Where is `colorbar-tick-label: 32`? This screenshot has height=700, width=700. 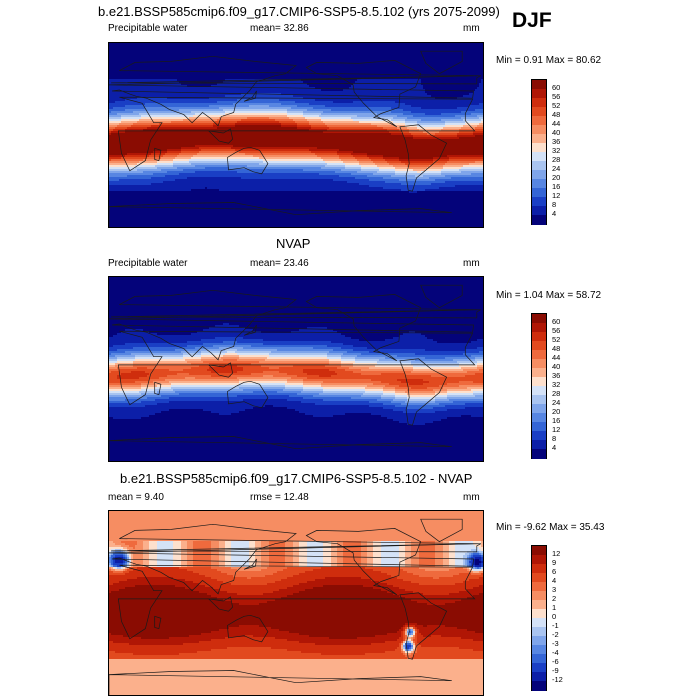 colorbar-tick-label: 32 is located at coordinates (556, 384).